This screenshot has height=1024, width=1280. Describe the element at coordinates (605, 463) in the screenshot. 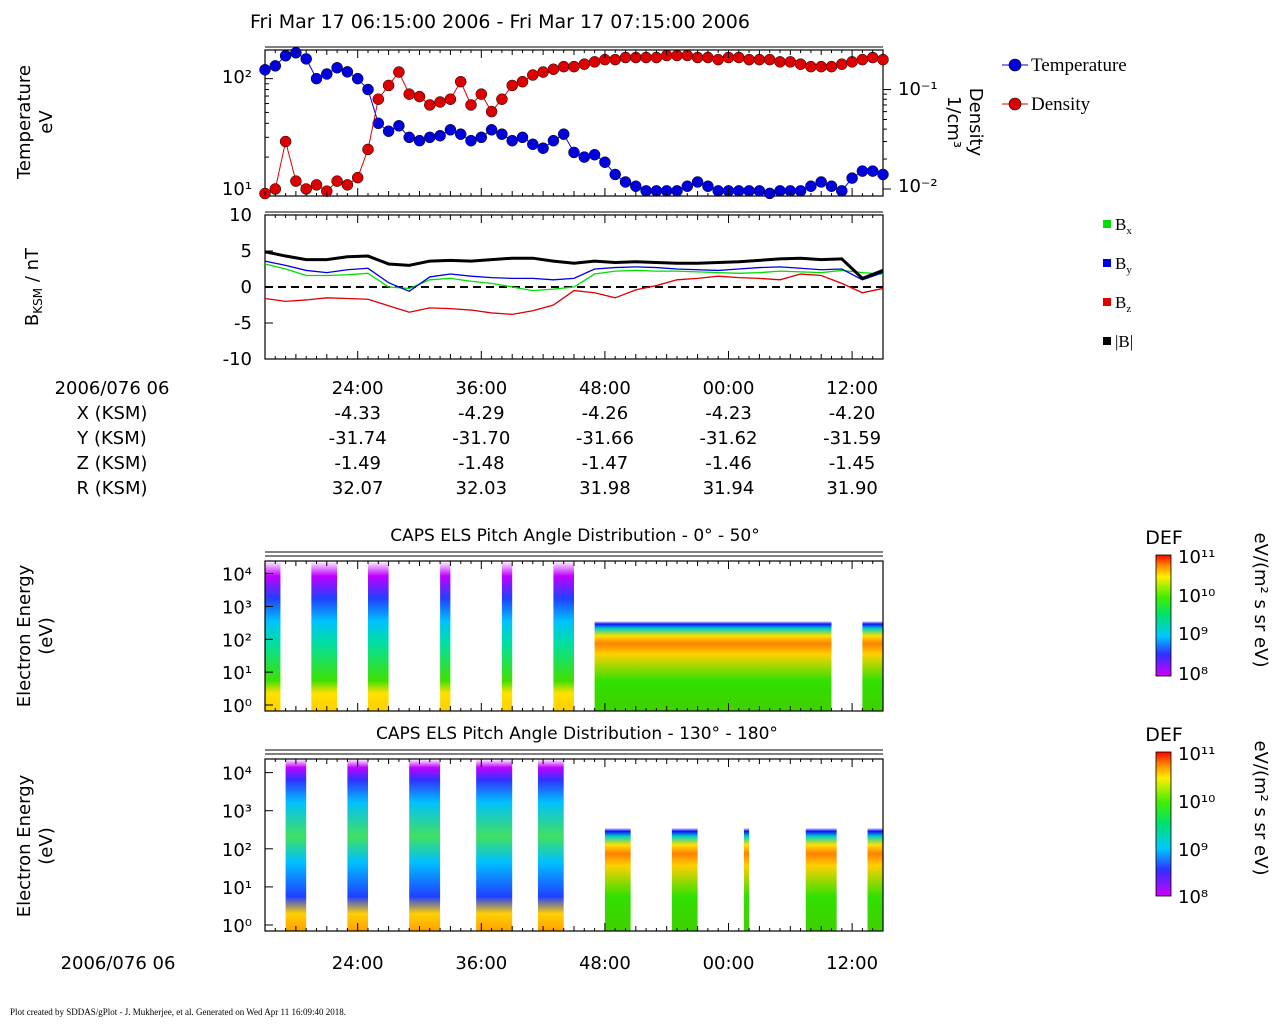

I see `ephemeris-value: -1.47` at that location.